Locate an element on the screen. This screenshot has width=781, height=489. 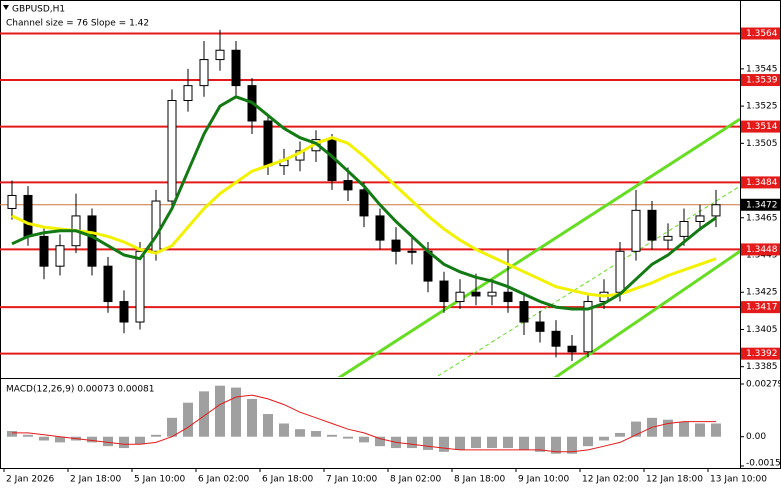
y-tick-label: 1.3405 is located at coordinates (762, 330).